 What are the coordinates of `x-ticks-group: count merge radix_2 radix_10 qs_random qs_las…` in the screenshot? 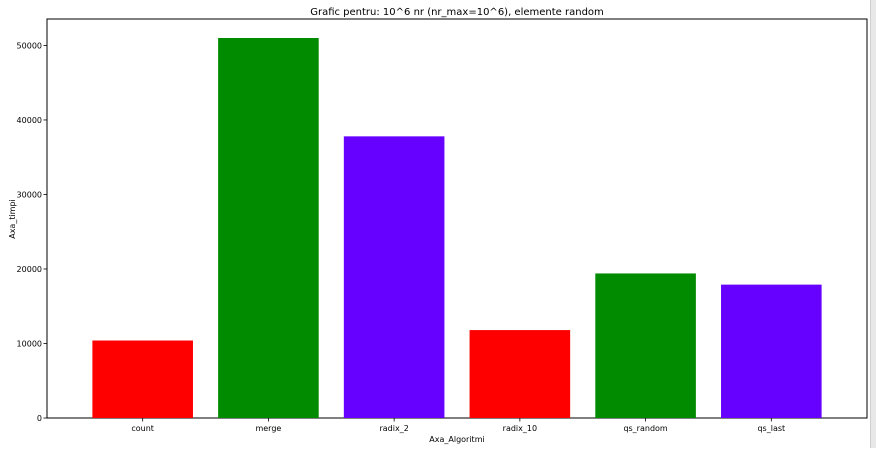 It's located at (458, 425).